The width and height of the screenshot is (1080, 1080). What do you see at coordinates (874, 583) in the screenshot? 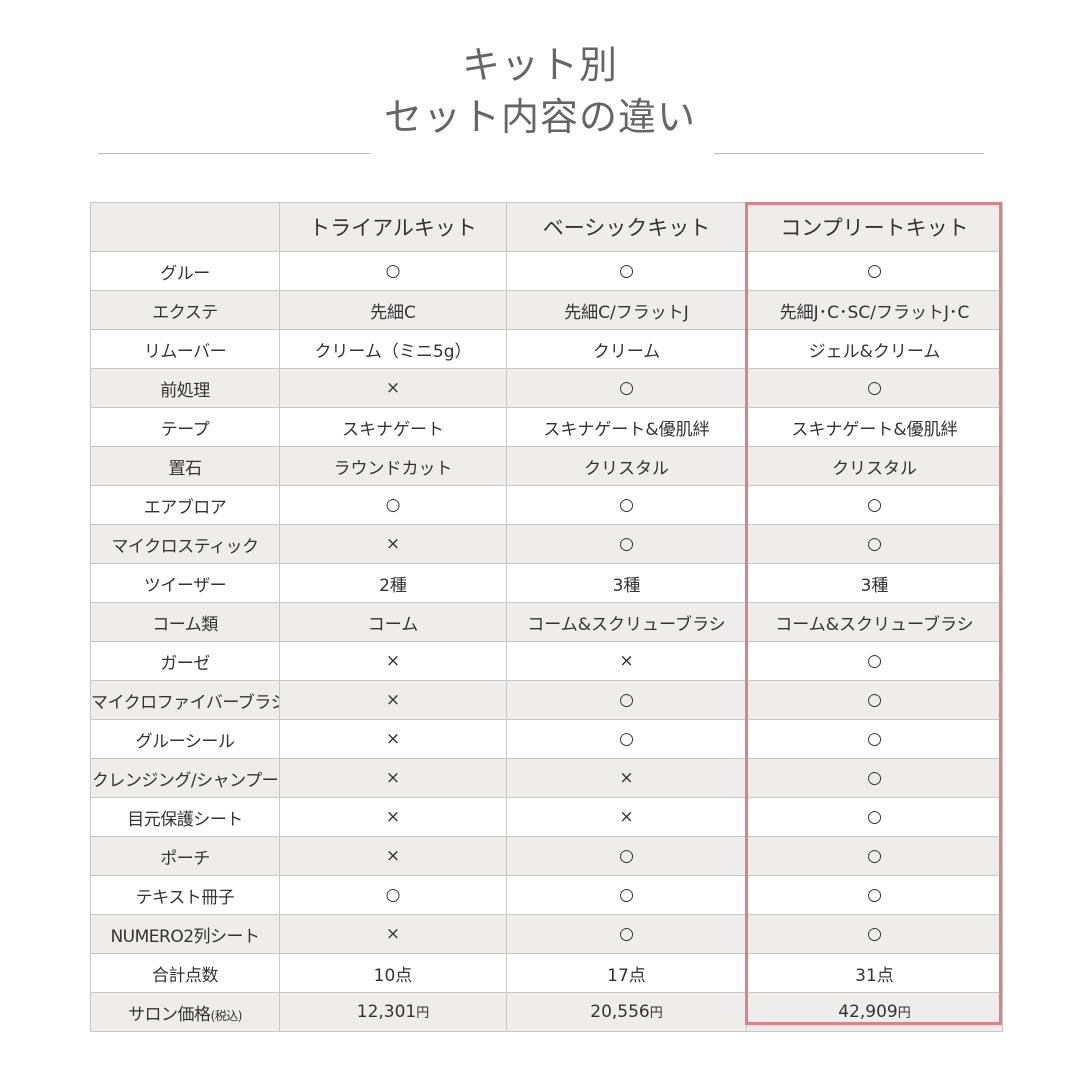
I see `table-cell: 3種` at bounding box center [874, 583].